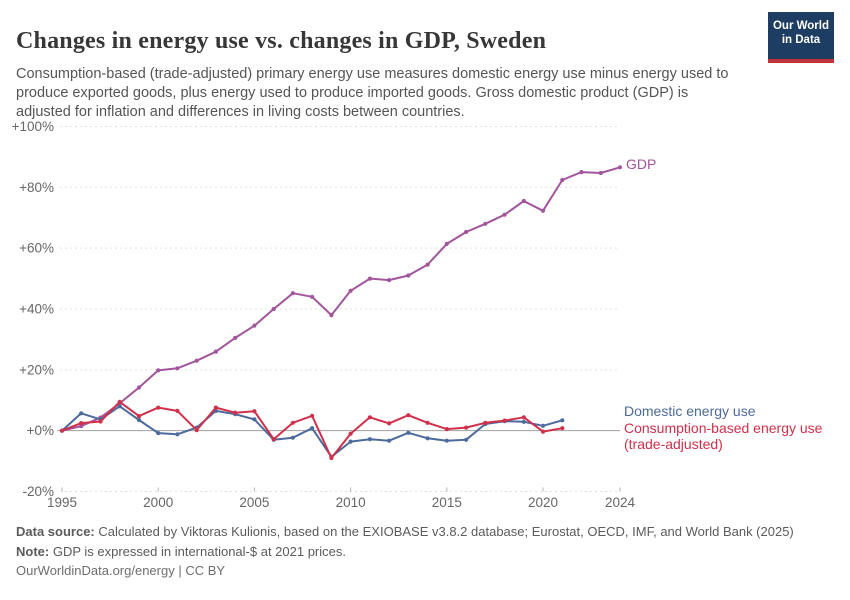 Image resolution: width=850 pixels, height=600 pixels. I want to click on x-axis-tick-label: 2020, so click(543, 502).